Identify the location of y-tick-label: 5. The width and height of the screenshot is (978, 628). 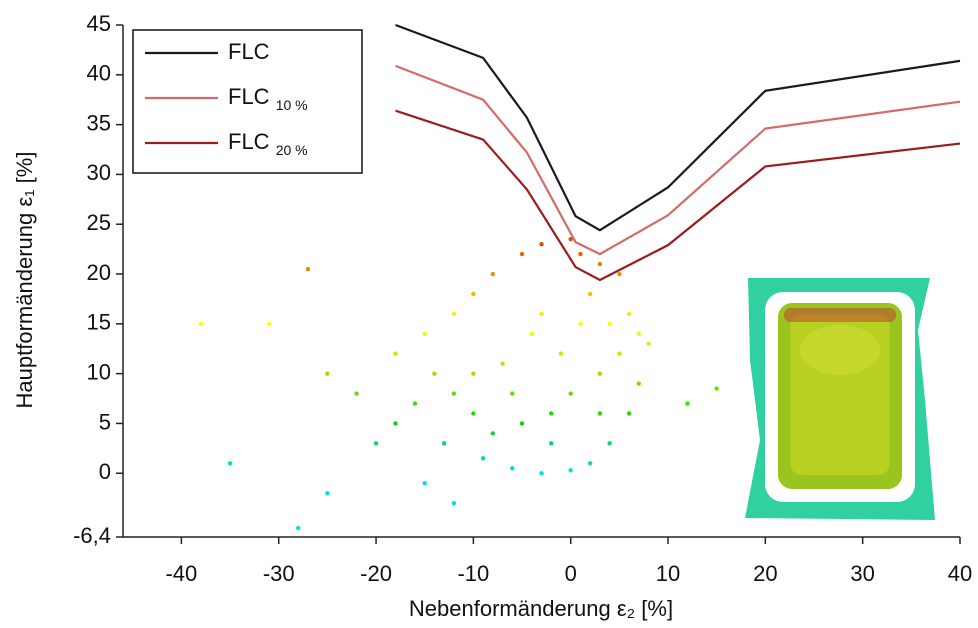
(105, 421).